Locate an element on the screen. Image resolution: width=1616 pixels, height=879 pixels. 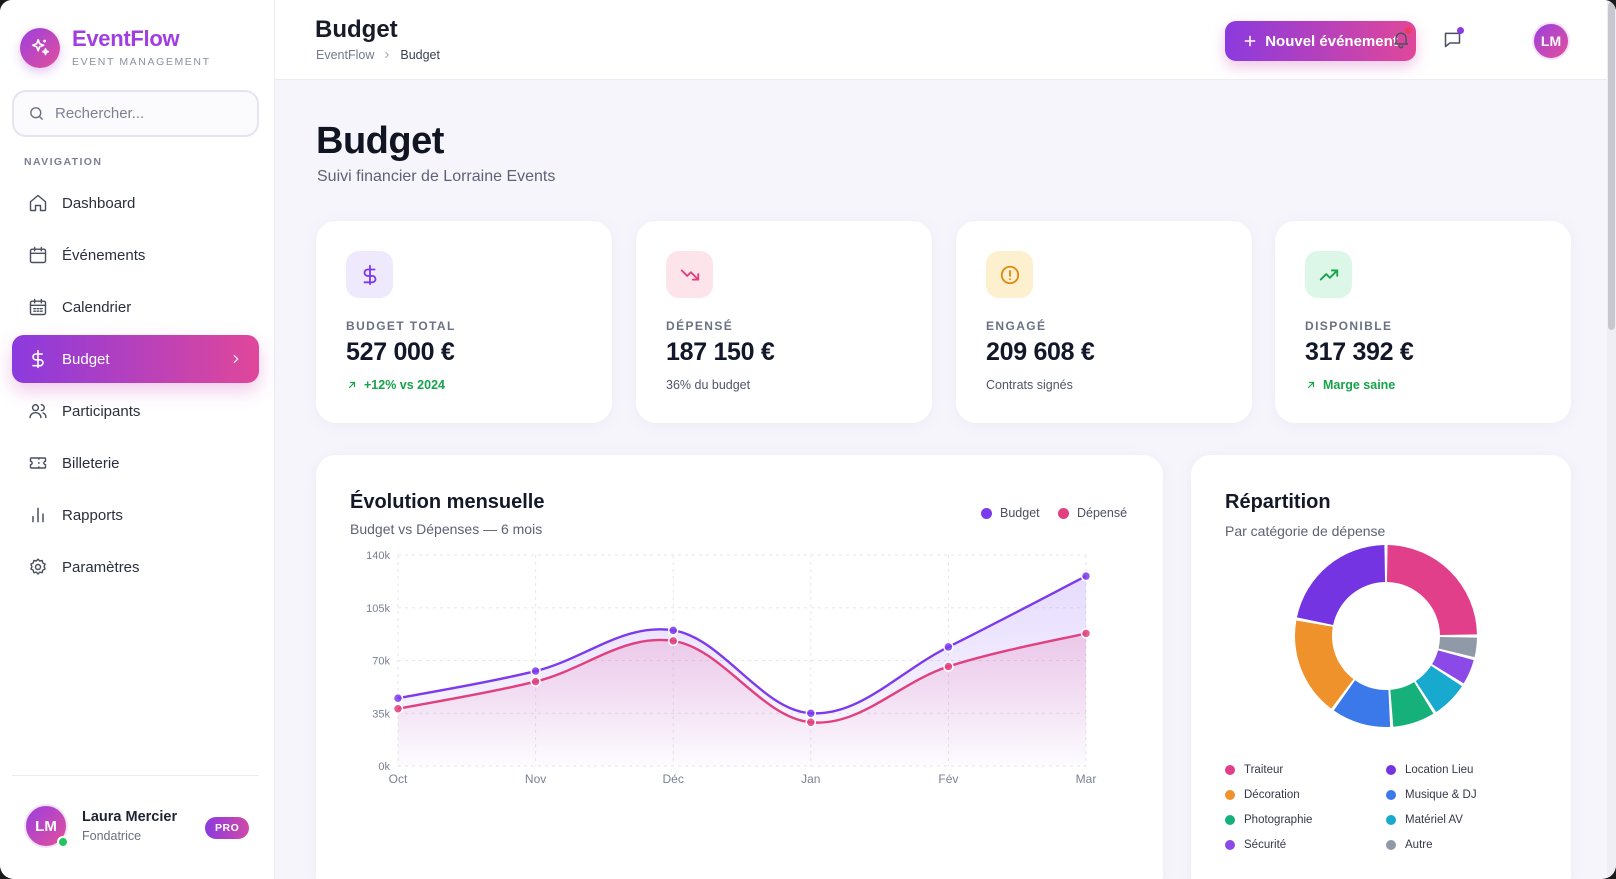
scrollbar-track is located at coordinates (1611, 439).